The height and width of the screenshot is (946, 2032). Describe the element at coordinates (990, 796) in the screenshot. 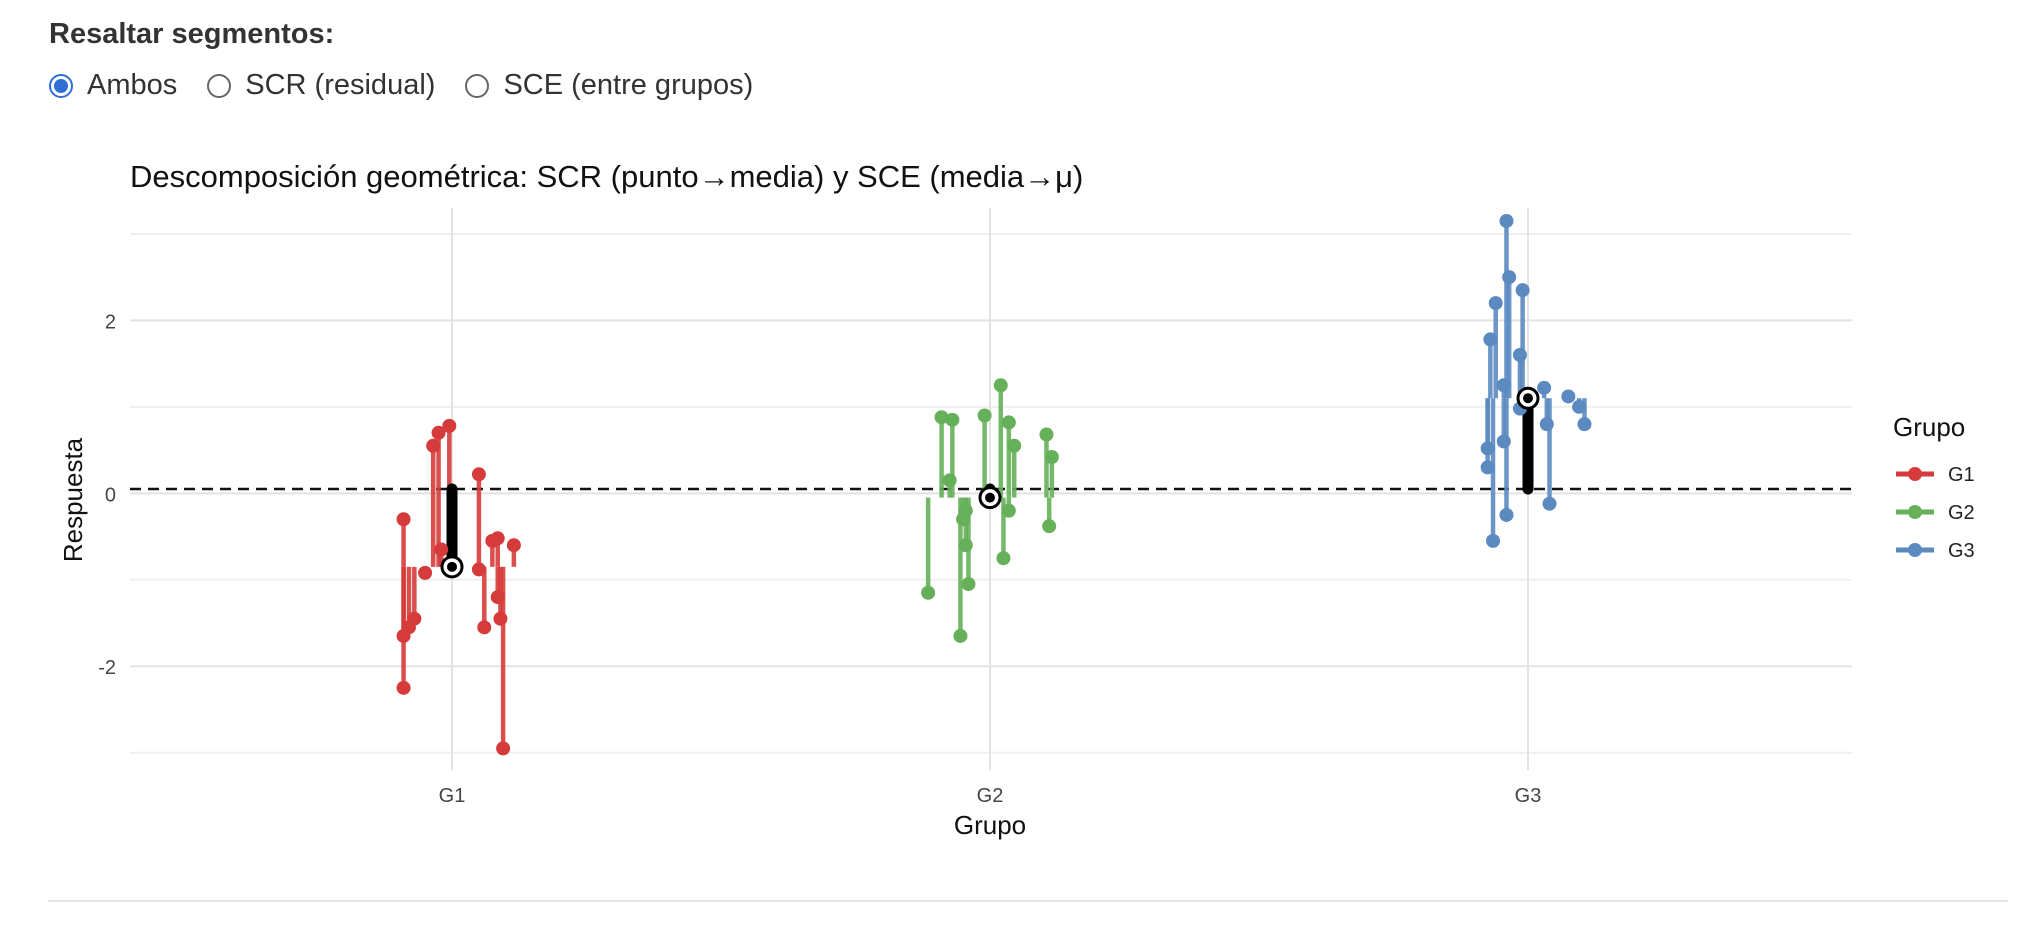

I see `x-tick-label: G2` at that location.